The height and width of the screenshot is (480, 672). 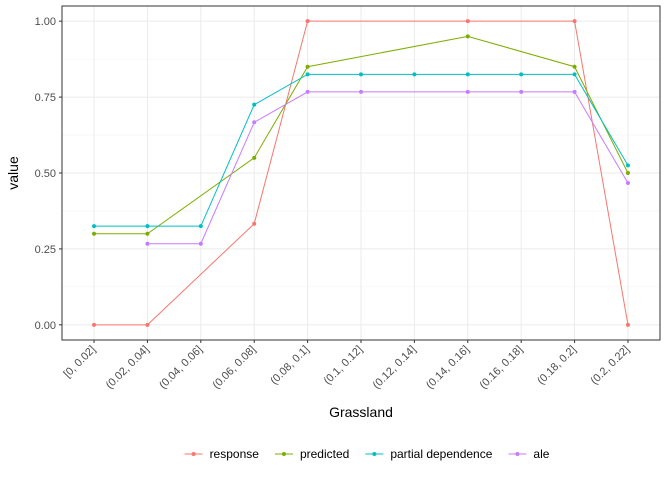 What do you see at coordinates (324, 454) in the screenshot?
I see `legend-label: predicted` at bounding box center [324, 454].